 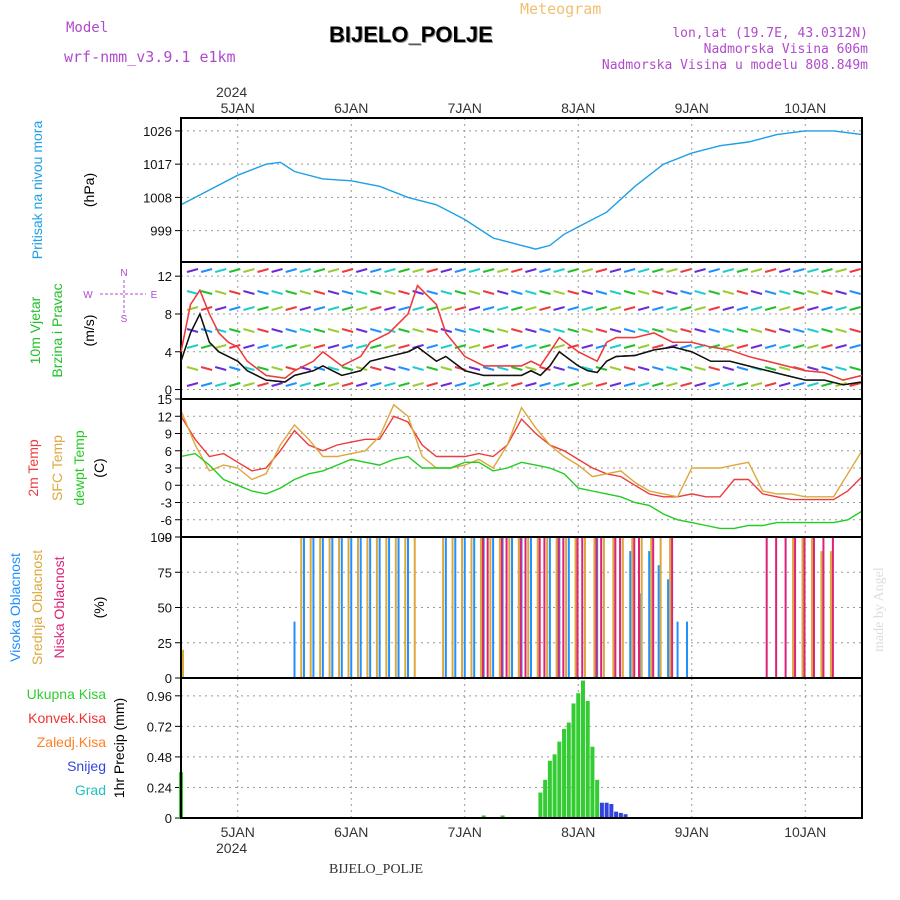 What do you see at coordinates (71, 742) in the screenshot?
I see `precip-legend-item: Zaledj.Kisa` at bounding box center [71, 742].